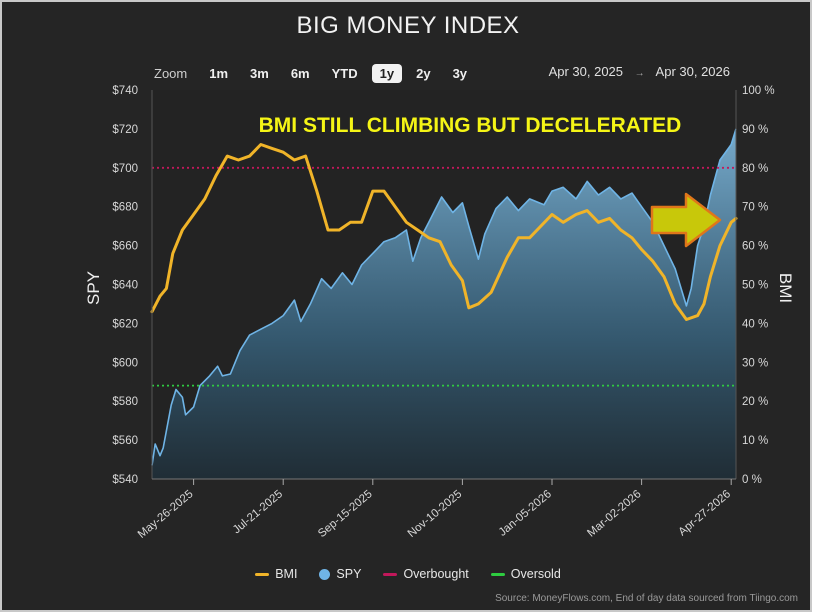 The height and width of the screenshot is (616, 816). I want to click on zoom-6m-button: 6m, so click(300, 73).